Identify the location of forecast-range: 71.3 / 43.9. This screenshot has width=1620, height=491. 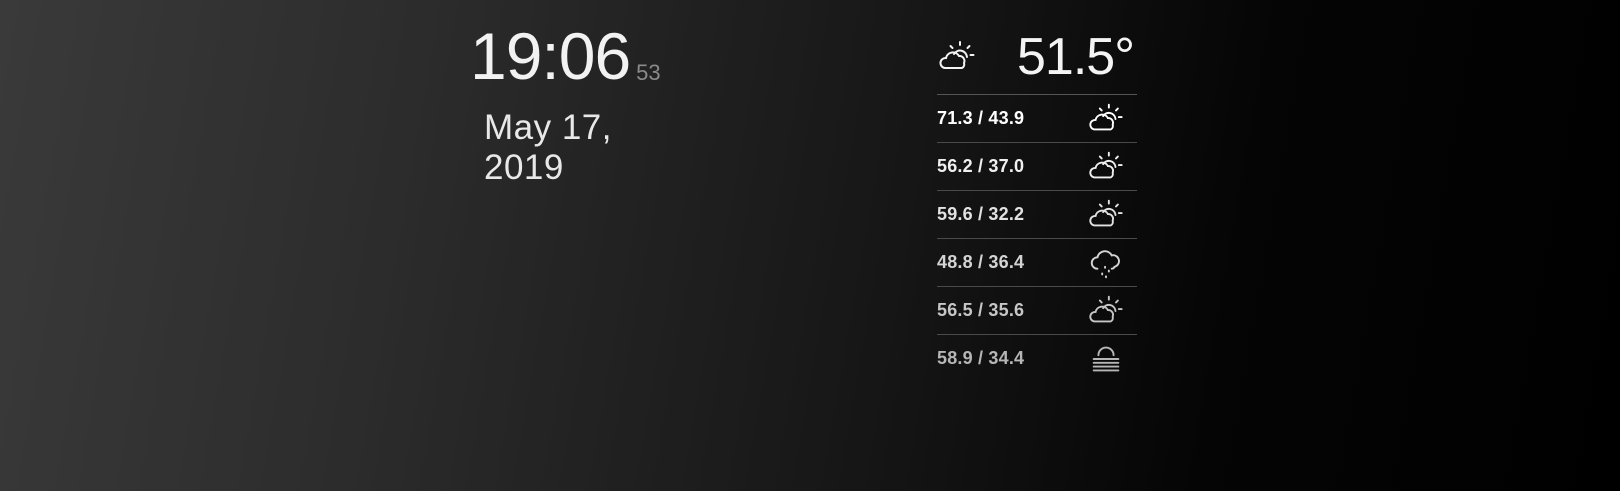
(981, 118).